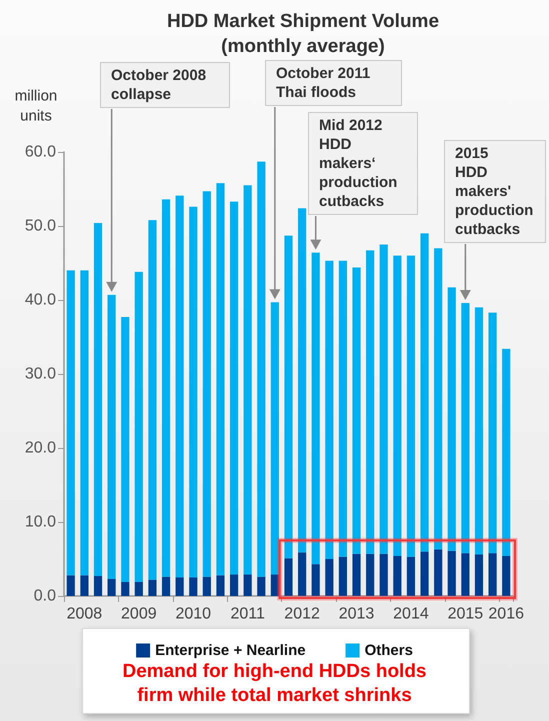  Describe the element at coordinates (165, 85) in the screenshot. I see `callout-box: October 2008 collapse` at that location.